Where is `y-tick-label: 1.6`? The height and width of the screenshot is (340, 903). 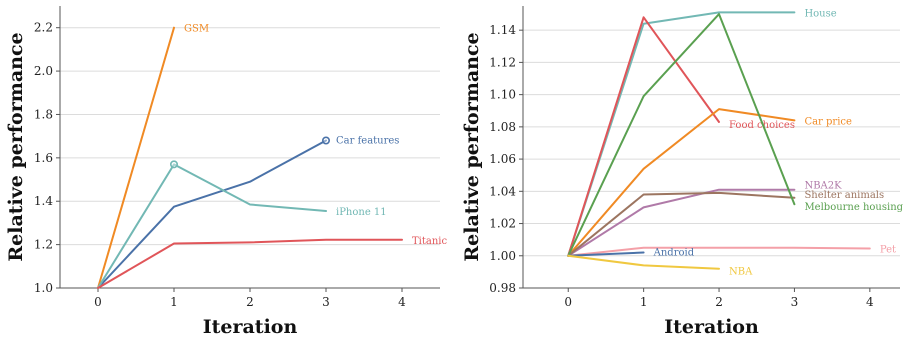
y-tick-label: 1.6 is located at coordinates (43, 158).